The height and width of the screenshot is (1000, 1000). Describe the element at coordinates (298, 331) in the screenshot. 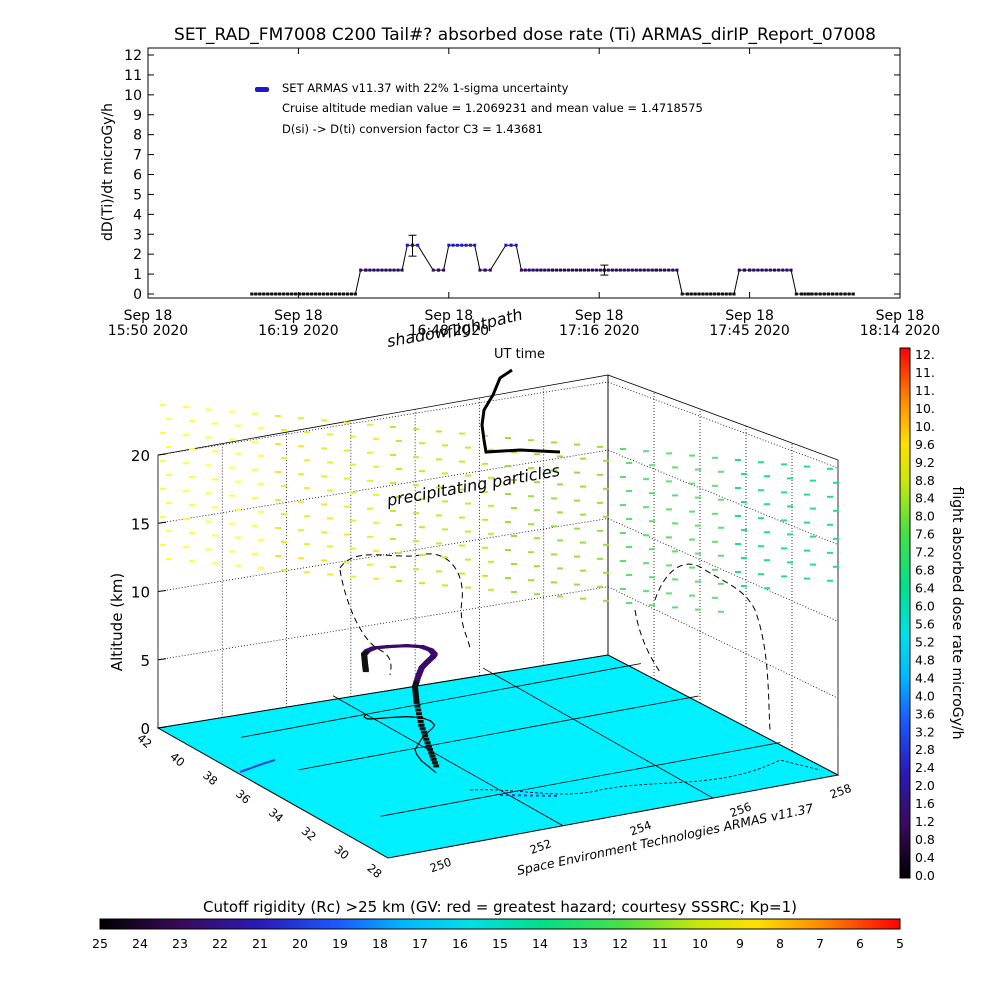

I see `top-x-tick-line2: 16:19 2020` at that location.